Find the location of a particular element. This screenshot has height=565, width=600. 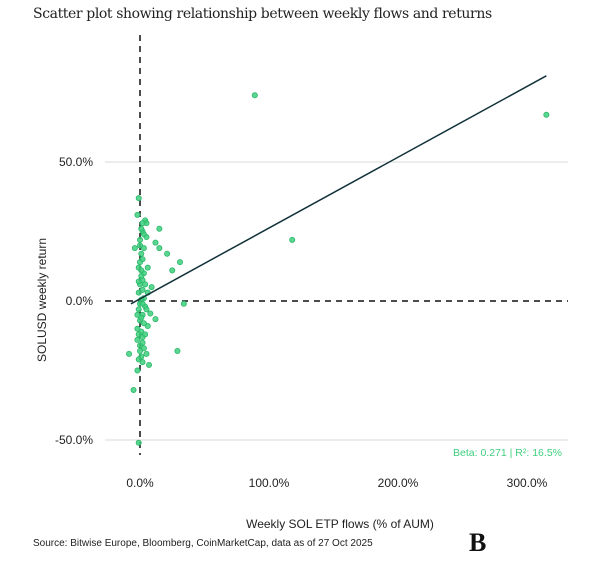

y-axis-title: SOLUSD weekly return is located at coordinates (42, 300).